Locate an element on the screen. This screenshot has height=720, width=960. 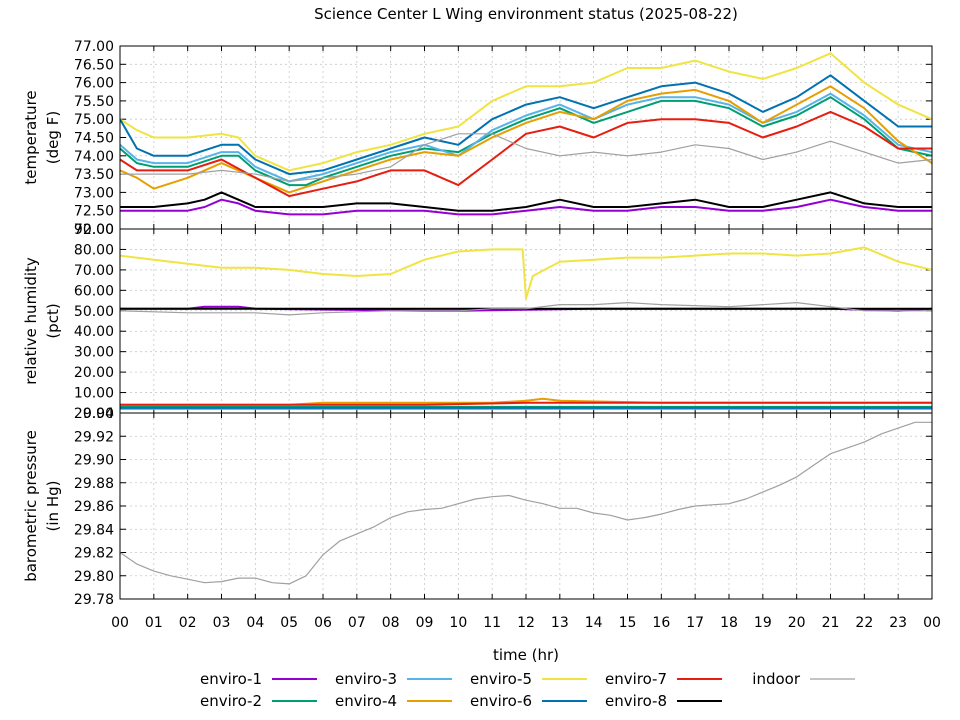
x-axis-label: time (hr) is located at coordinates (526, 655).